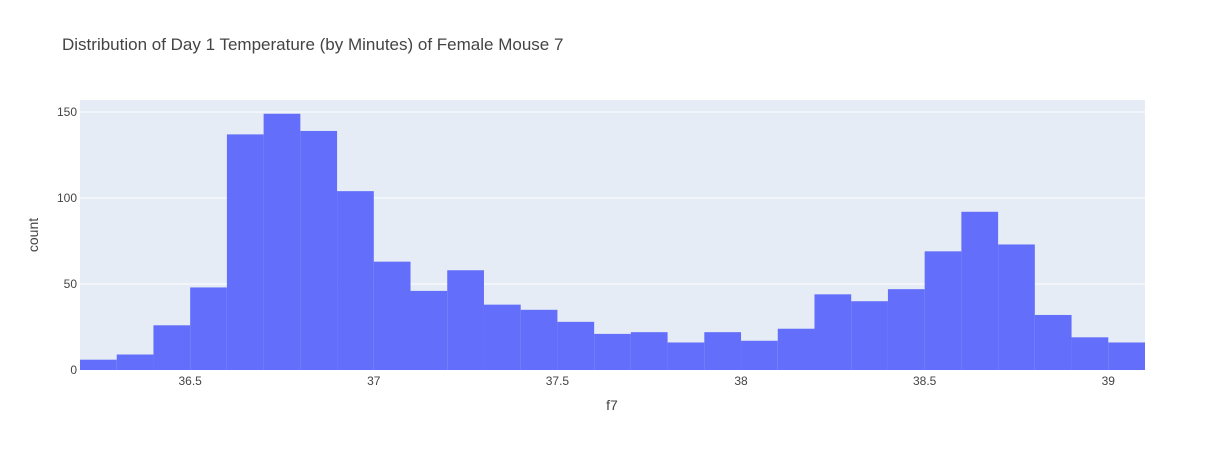  Describe the element at coordinates (33, 235) in the screenshot. I see `y-axis-title: count` at that location.